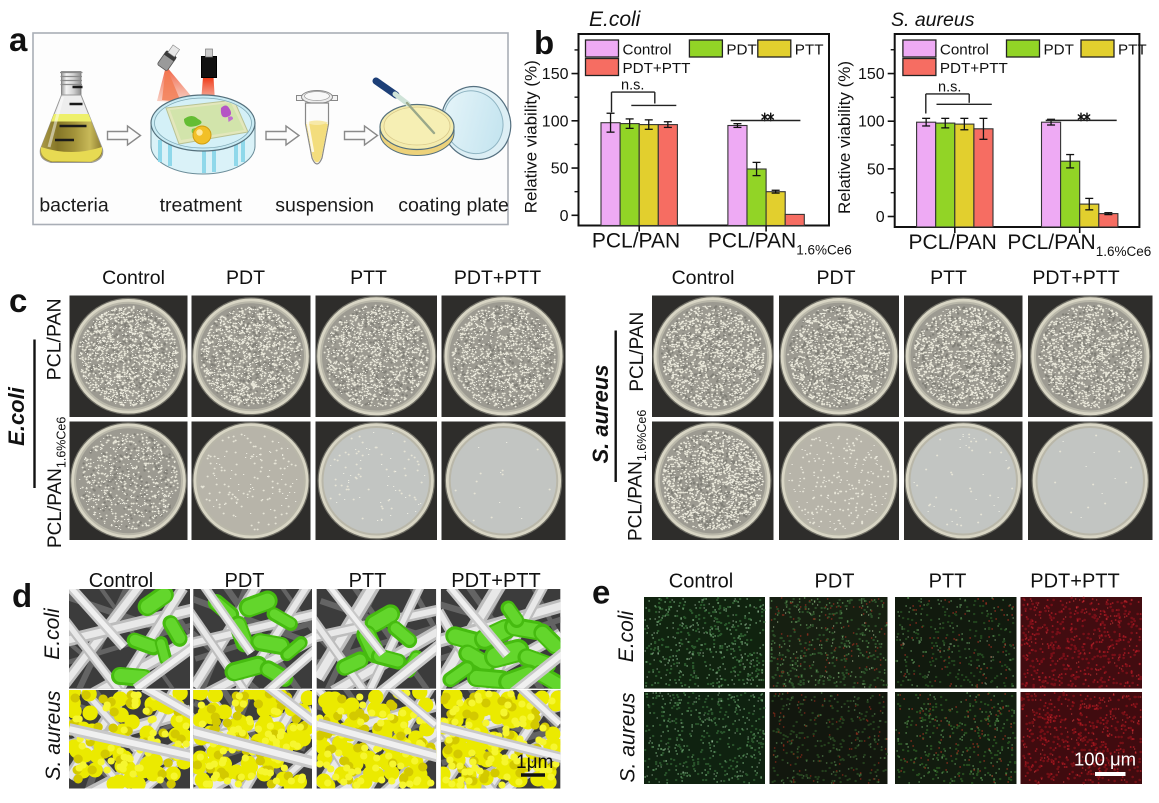 Image resolution: width=1159 pixels, height=803 pixels. Describe the element at coordinates (453, 206) in the screenshot. I see `svg-text: coating plate` at that location.